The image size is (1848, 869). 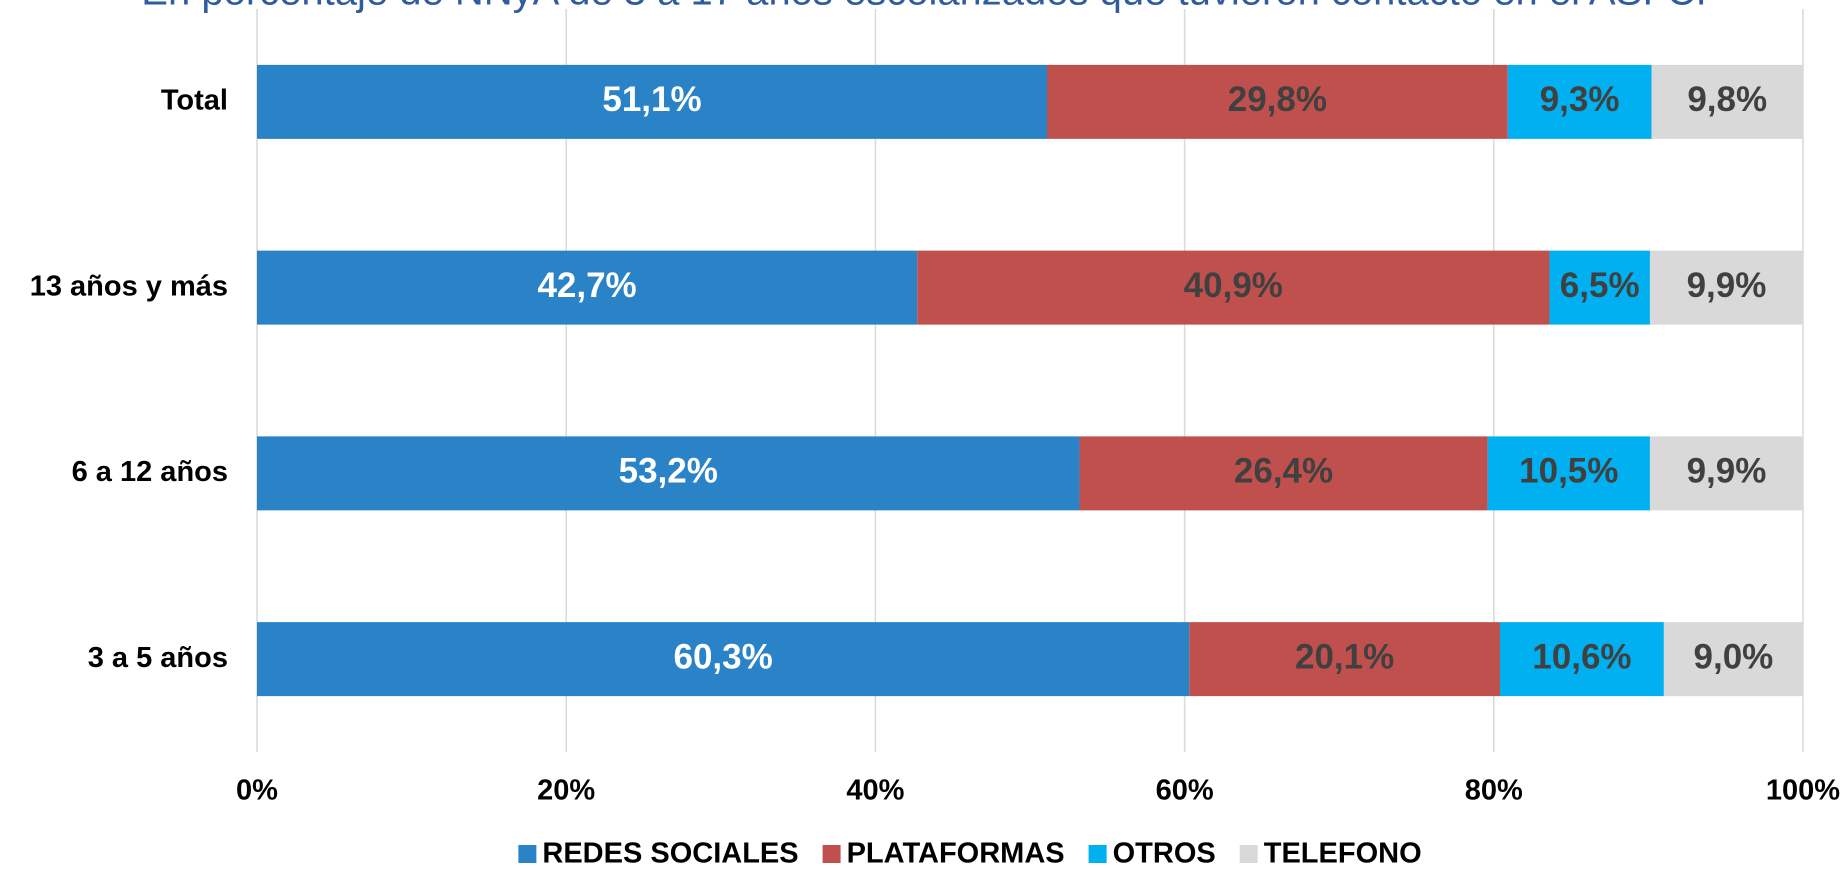 I want to click on data-label: 9,3%, so click(x=1580, y=99).